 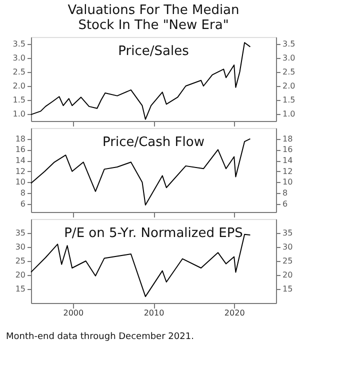 I want to click on y2-tick-label: 3.5, so click(x=289, y=44).